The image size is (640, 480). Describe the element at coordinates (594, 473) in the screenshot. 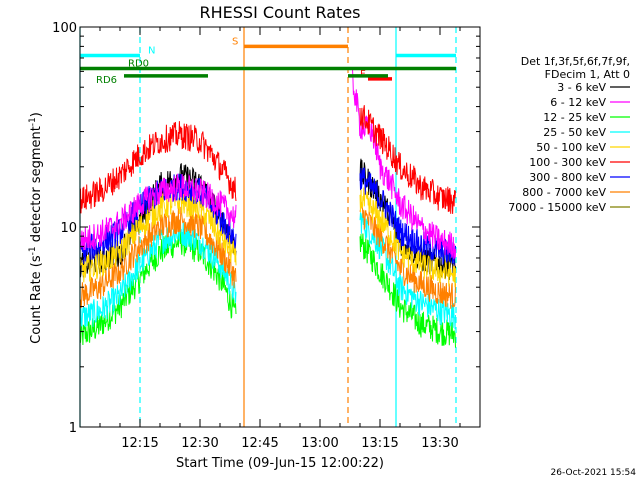

I see `footer-timestamp: 26-Oct-2021 15:54` at that location.